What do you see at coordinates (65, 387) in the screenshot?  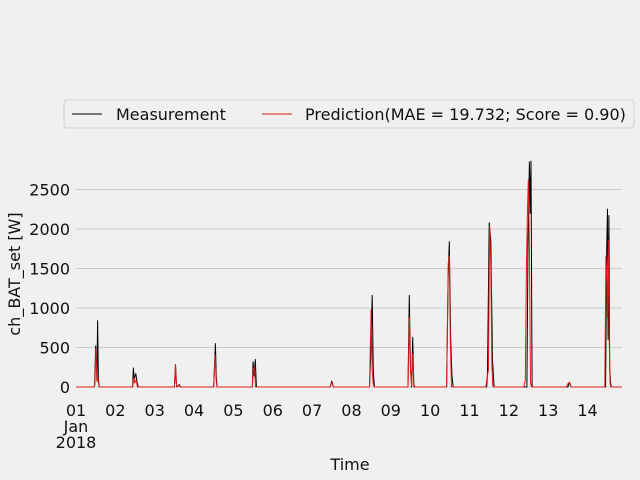 I see `y-tick-label: 0` at bounding box center [65, 387].